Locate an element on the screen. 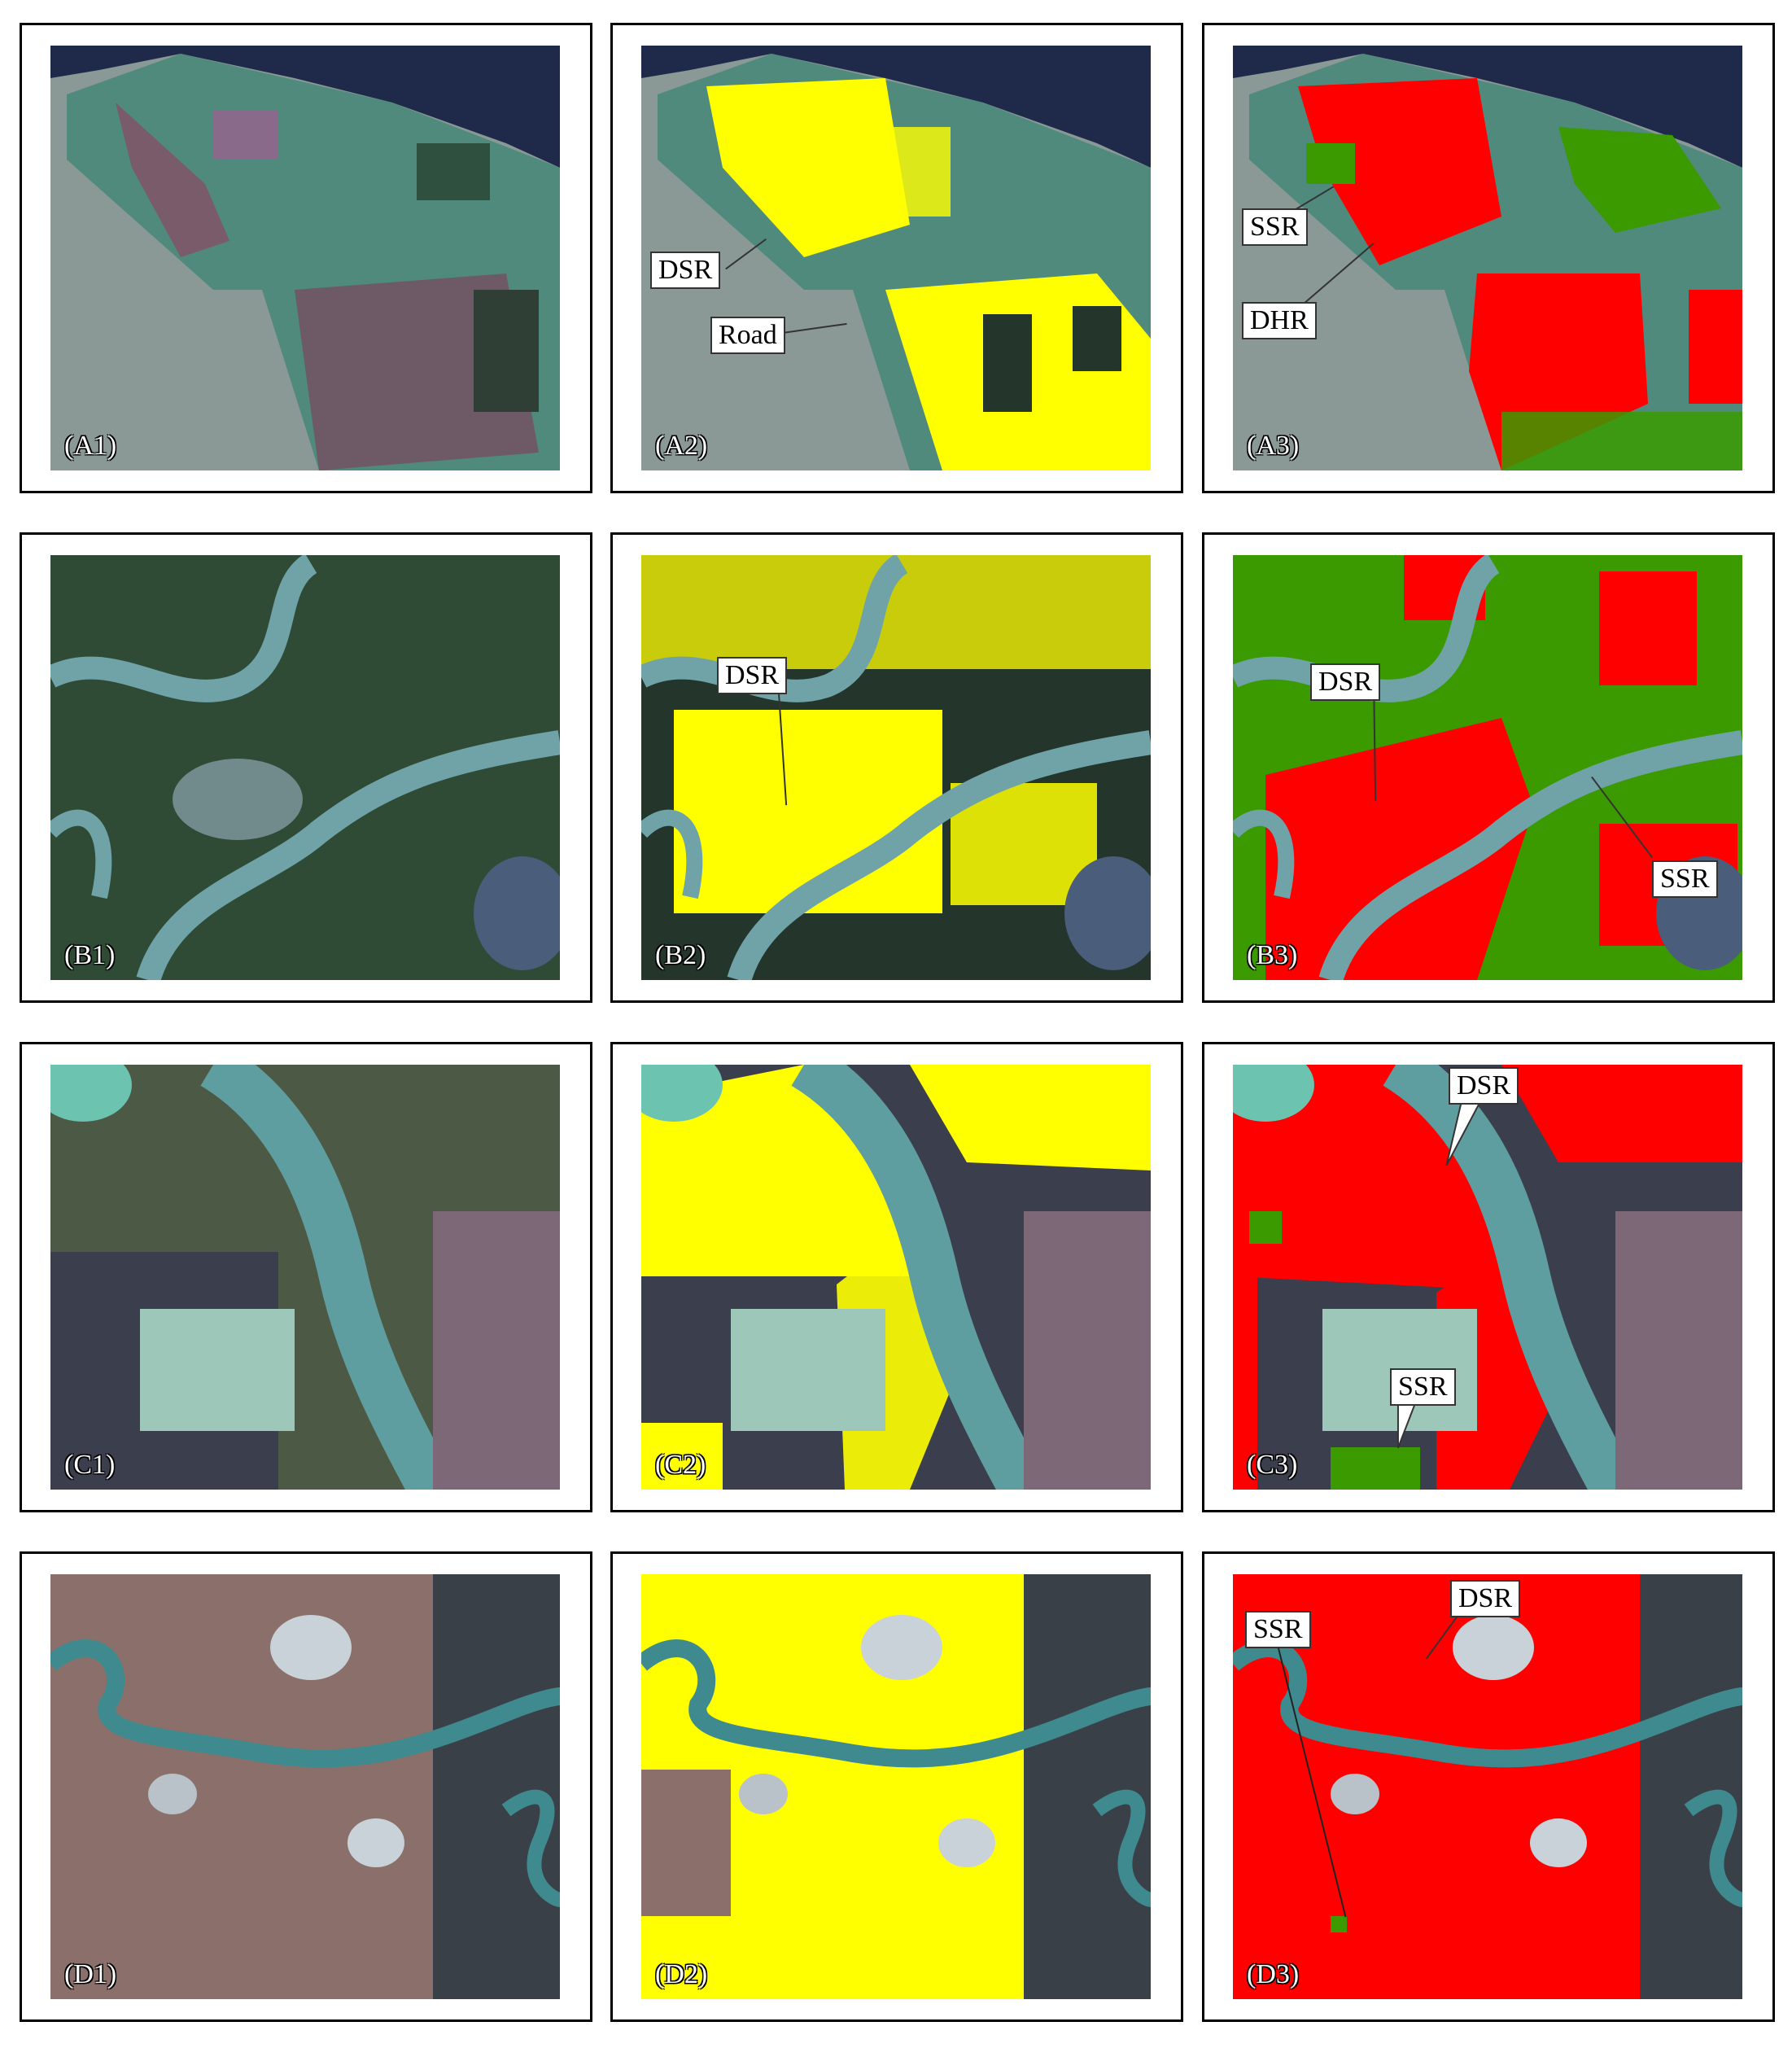  panel-label: (D1) is located at coordinates (90, 1974).